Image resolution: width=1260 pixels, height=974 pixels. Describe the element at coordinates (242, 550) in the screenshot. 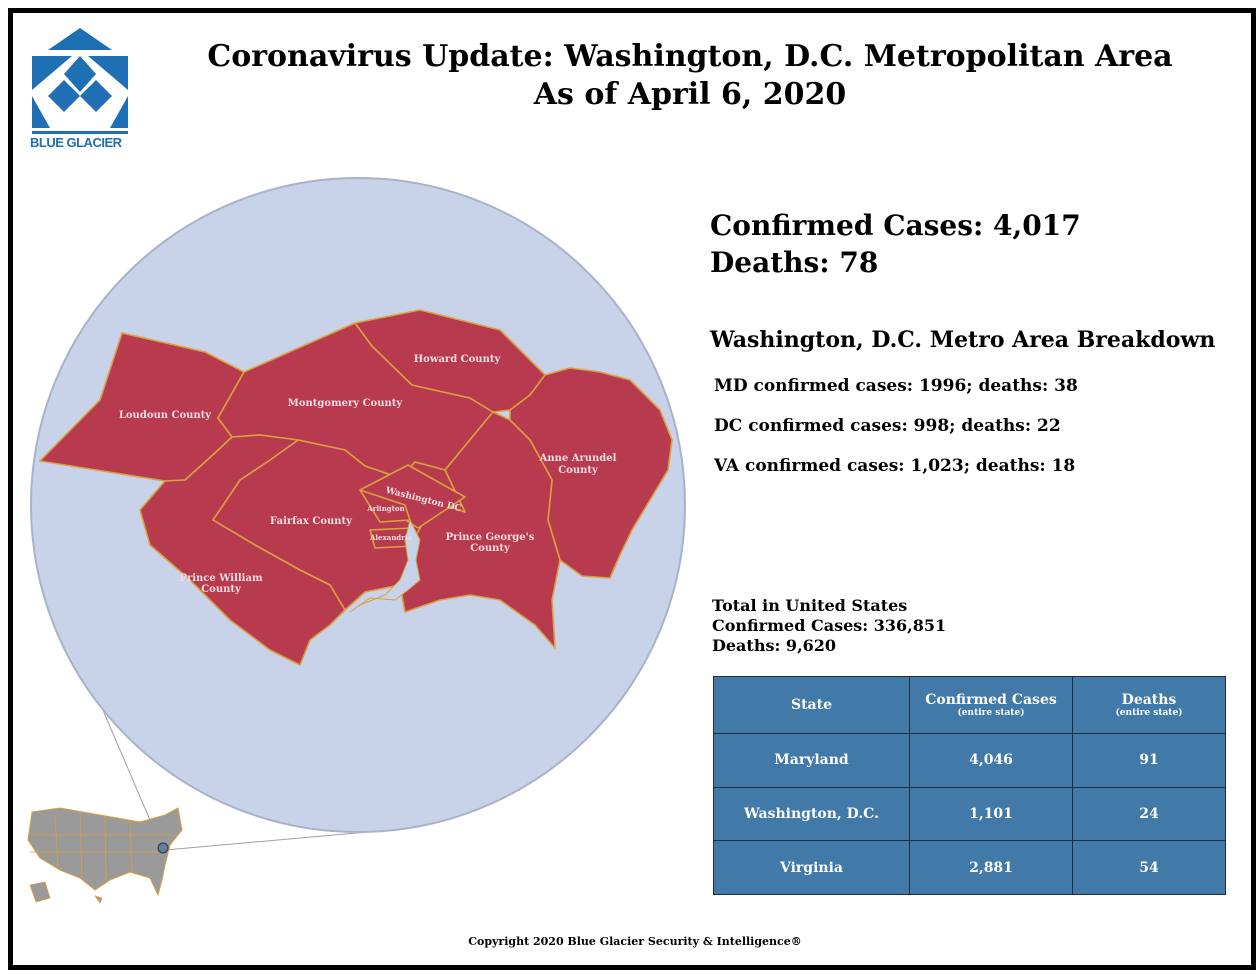

I see `county-prince-william` at that location.